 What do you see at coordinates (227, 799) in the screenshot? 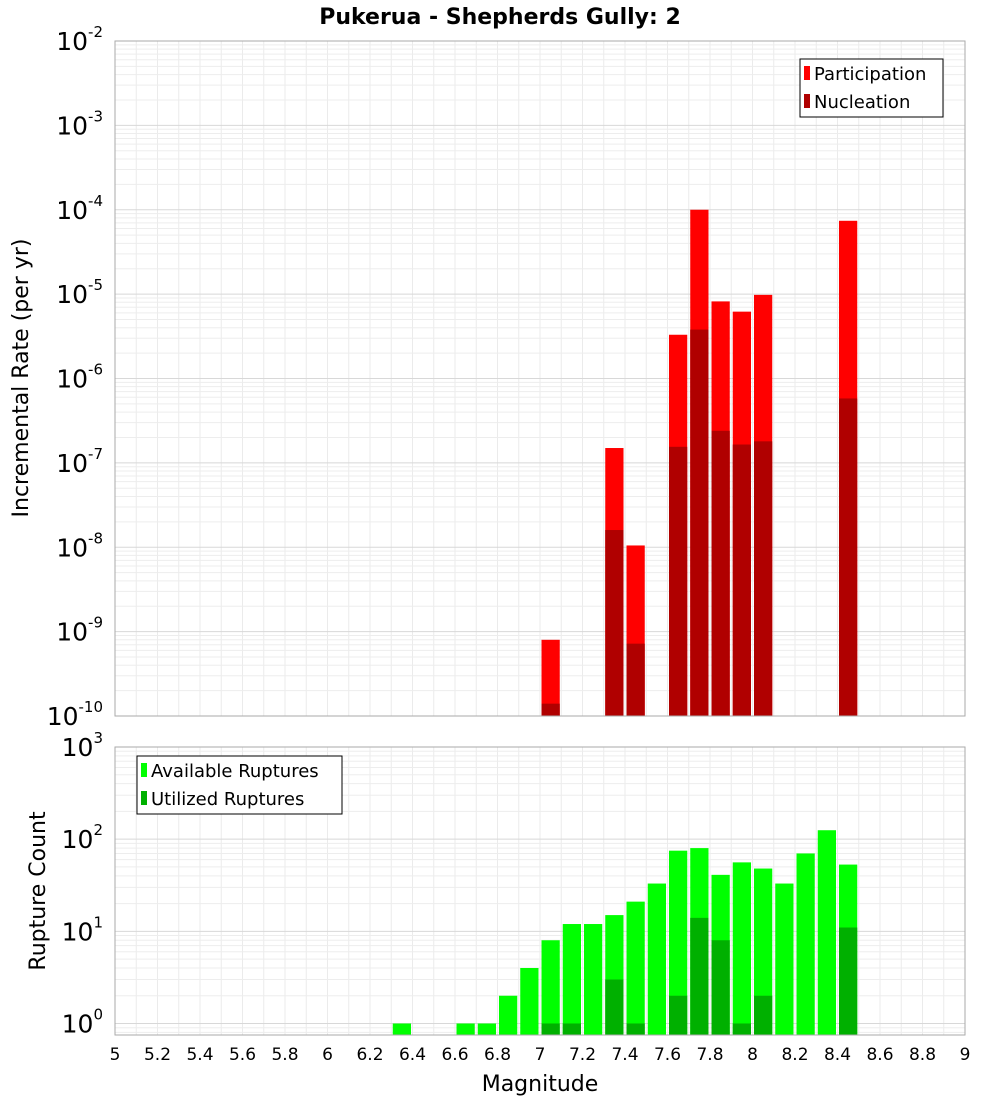
I see `legend-label-utilized: Utilized Ruptures` at bounding box center [227, 799].